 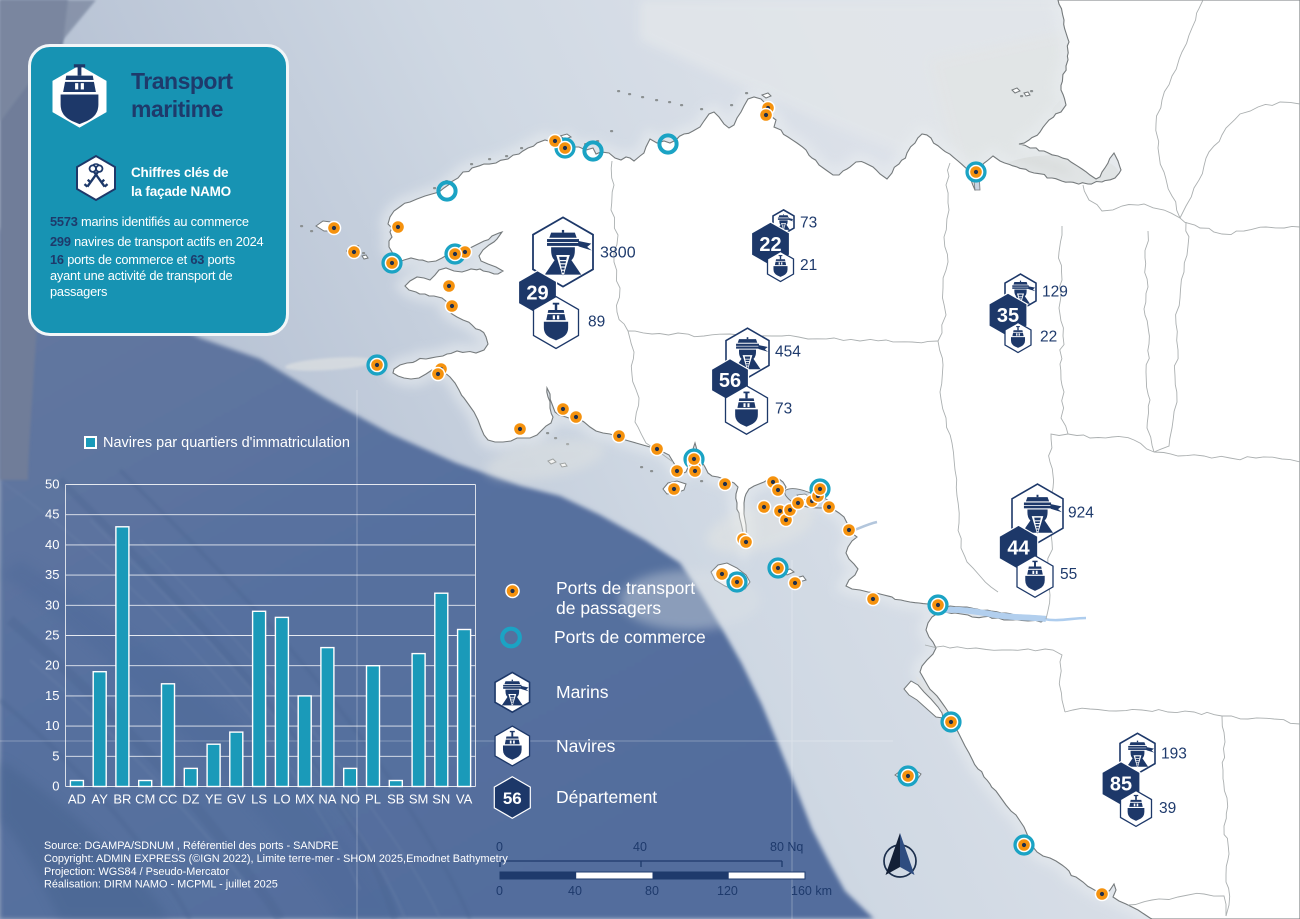 I want to click on svg-text: 20, so click(x=52, y=665).